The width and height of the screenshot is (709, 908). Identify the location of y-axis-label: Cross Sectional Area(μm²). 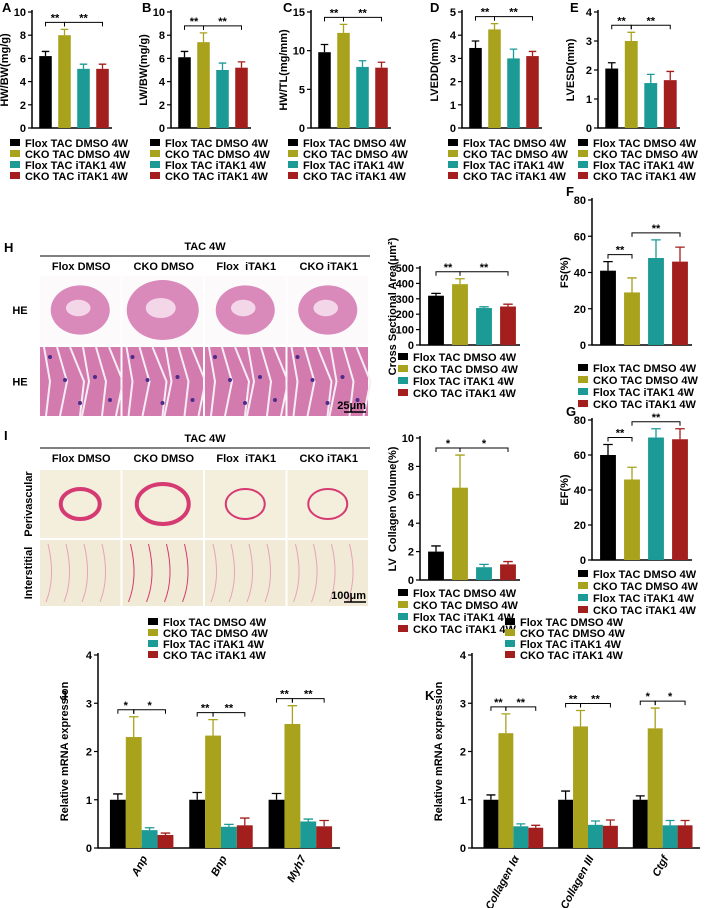
(393, 306).